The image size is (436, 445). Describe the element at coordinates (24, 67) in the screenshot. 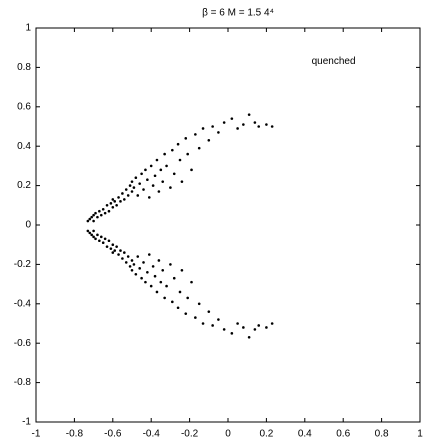

I see `y-tick-label: 0.8` at that location.